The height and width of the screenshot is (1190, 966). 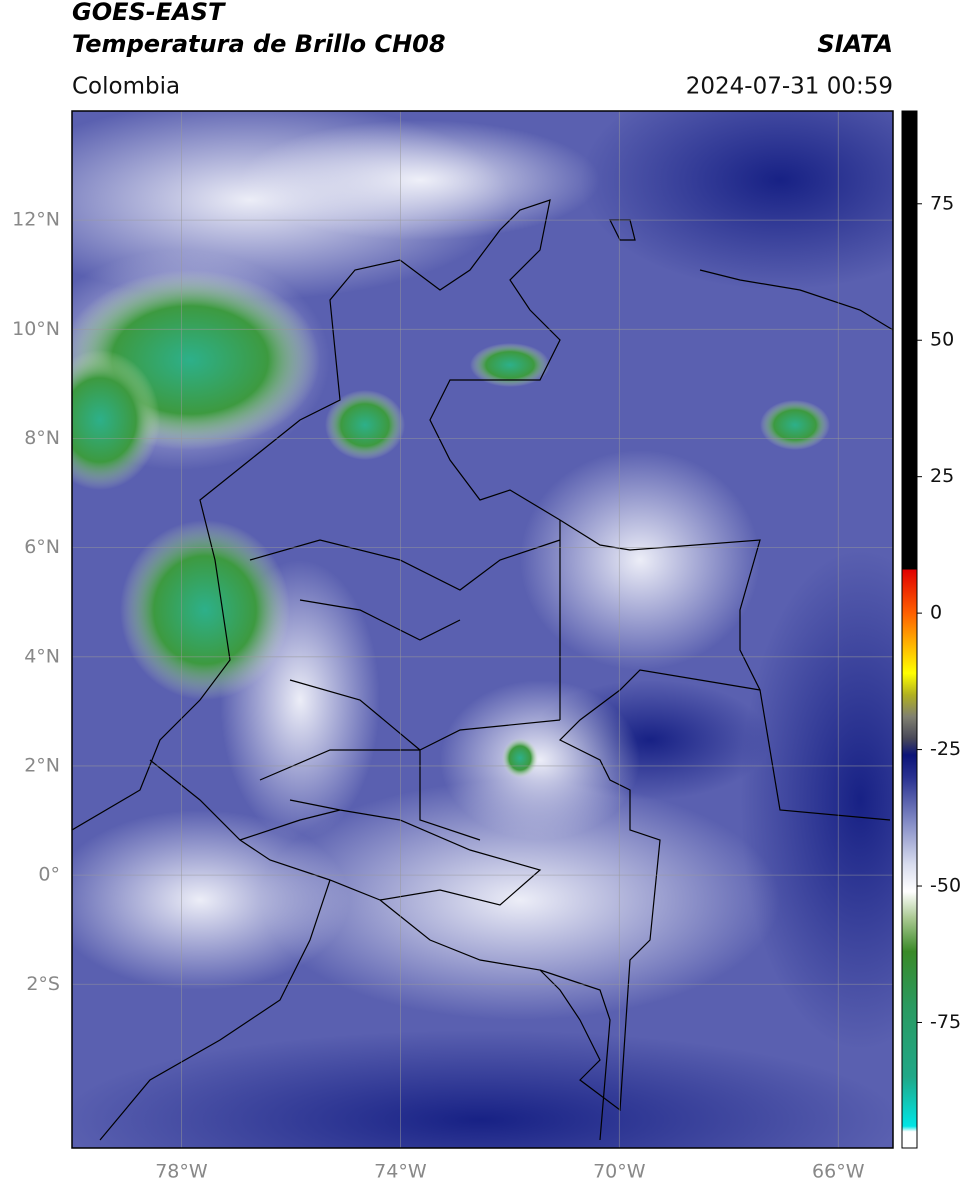 What do you see at coordinates (259, 44) in the screenshot?
I see `subtitle: Temperatura de Brillo CH08` at bounding box center [259, 44].